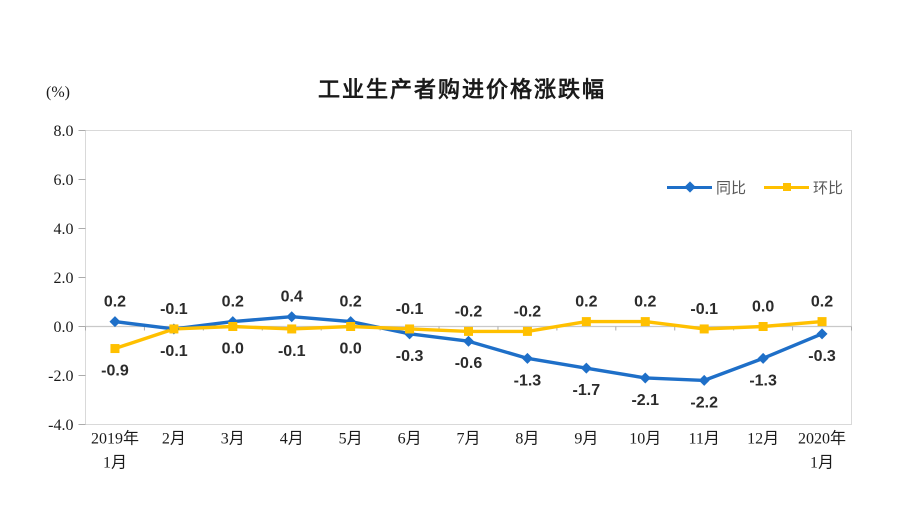 Image resolution: width=924 pixels, height=532 pixels. I want to click on chart-title: 工业生产者购进价格涨跌幅, so click(461, 89).